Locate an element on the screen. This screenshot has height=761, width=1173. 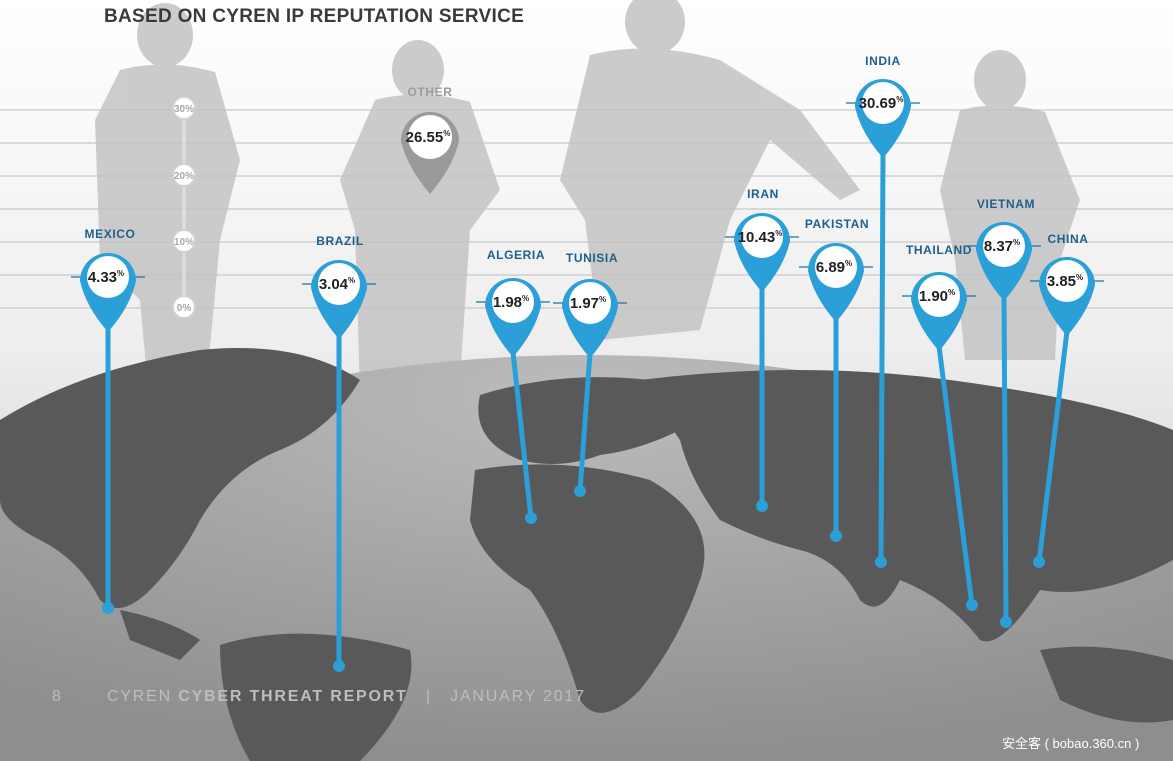
value-label: 4.33% is located at coordinates (106, 277).